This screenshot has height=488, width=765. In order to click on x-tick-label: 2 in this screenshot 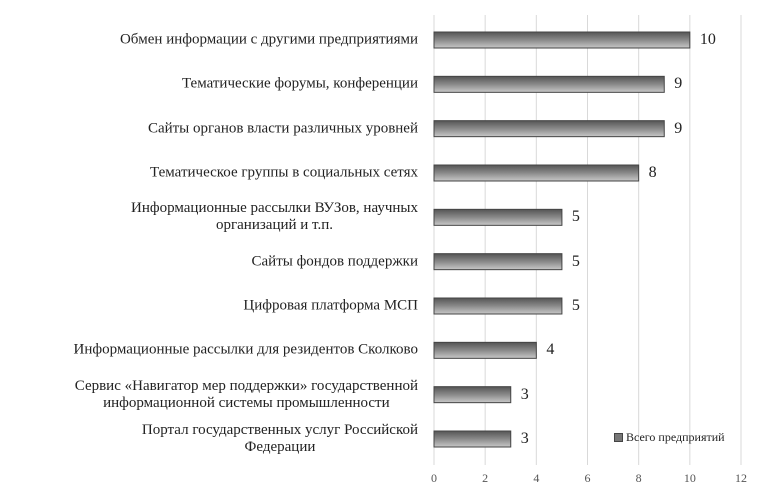, I will do `click(485, 478)`.